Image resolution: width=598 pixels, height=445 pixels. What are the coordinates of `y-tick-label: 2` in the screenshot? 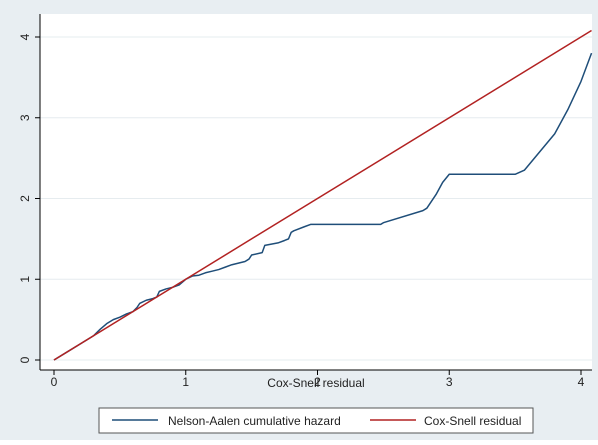 It's located at (25, 198).